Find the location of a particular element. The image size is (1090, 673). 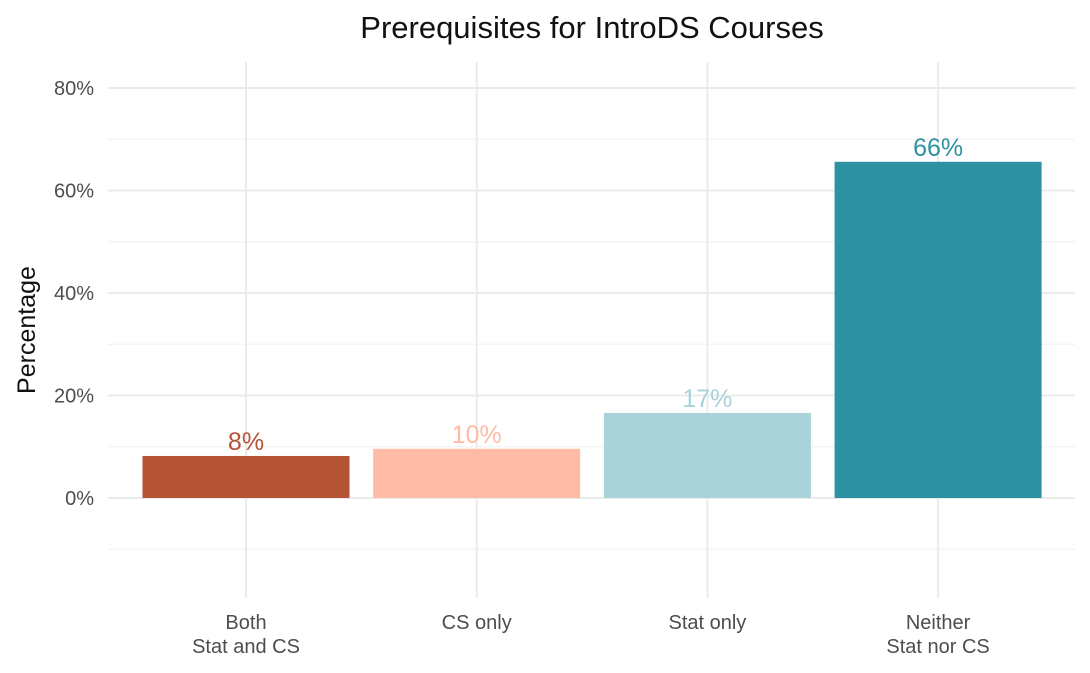

x-tick-label-line: Neither is located at coordinates (938, 623).